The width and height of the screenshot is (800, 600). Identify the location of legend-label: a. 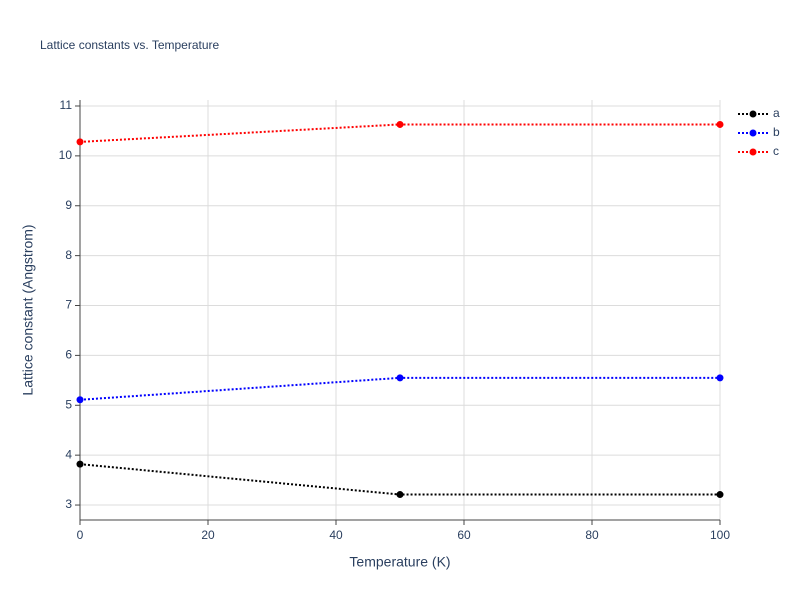
(776, 113).